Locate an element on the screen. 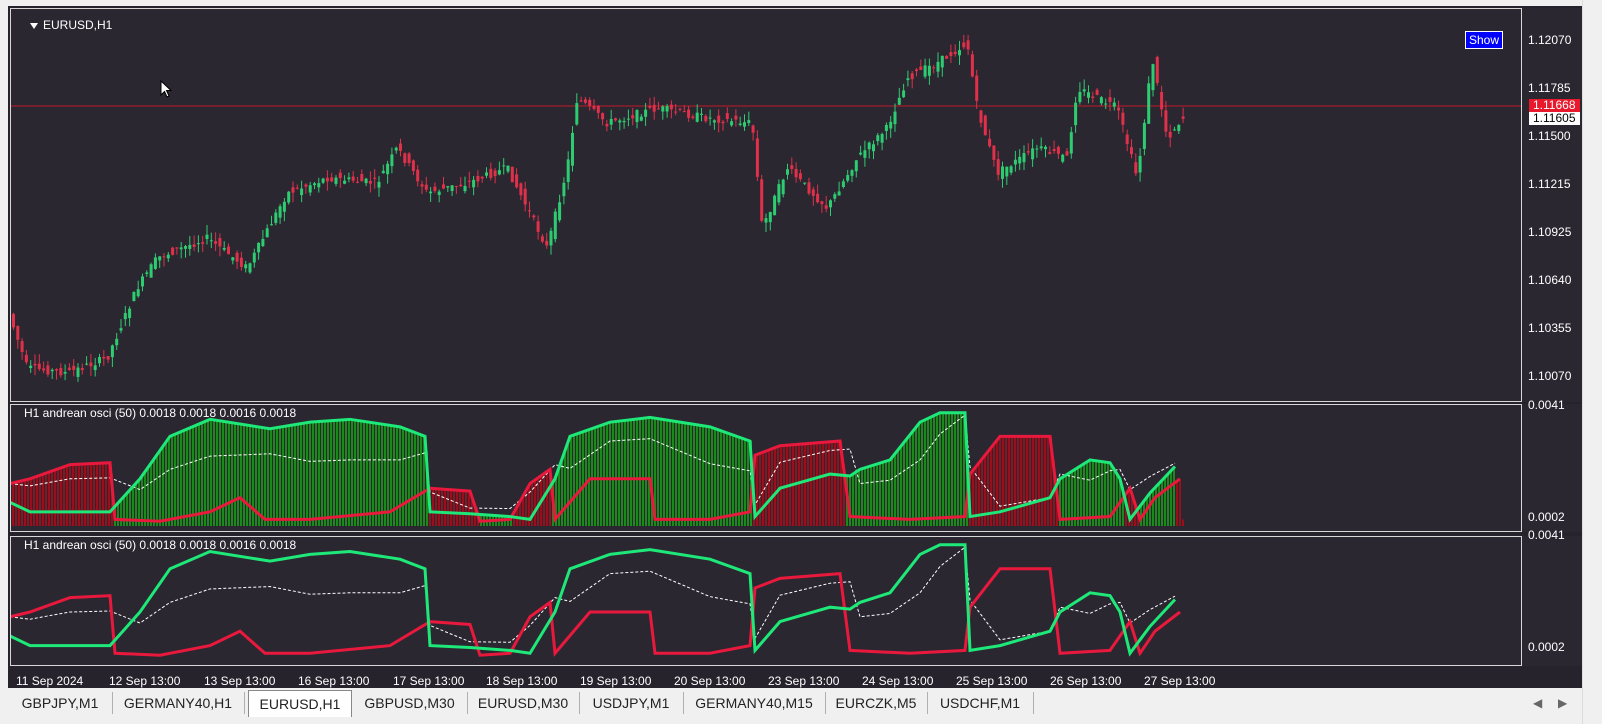 Image resolution: width=1602 pixels, height=724 pixels. tab-usdchf-m1: USDCHF,M1 is located at coordinates (980, 703).